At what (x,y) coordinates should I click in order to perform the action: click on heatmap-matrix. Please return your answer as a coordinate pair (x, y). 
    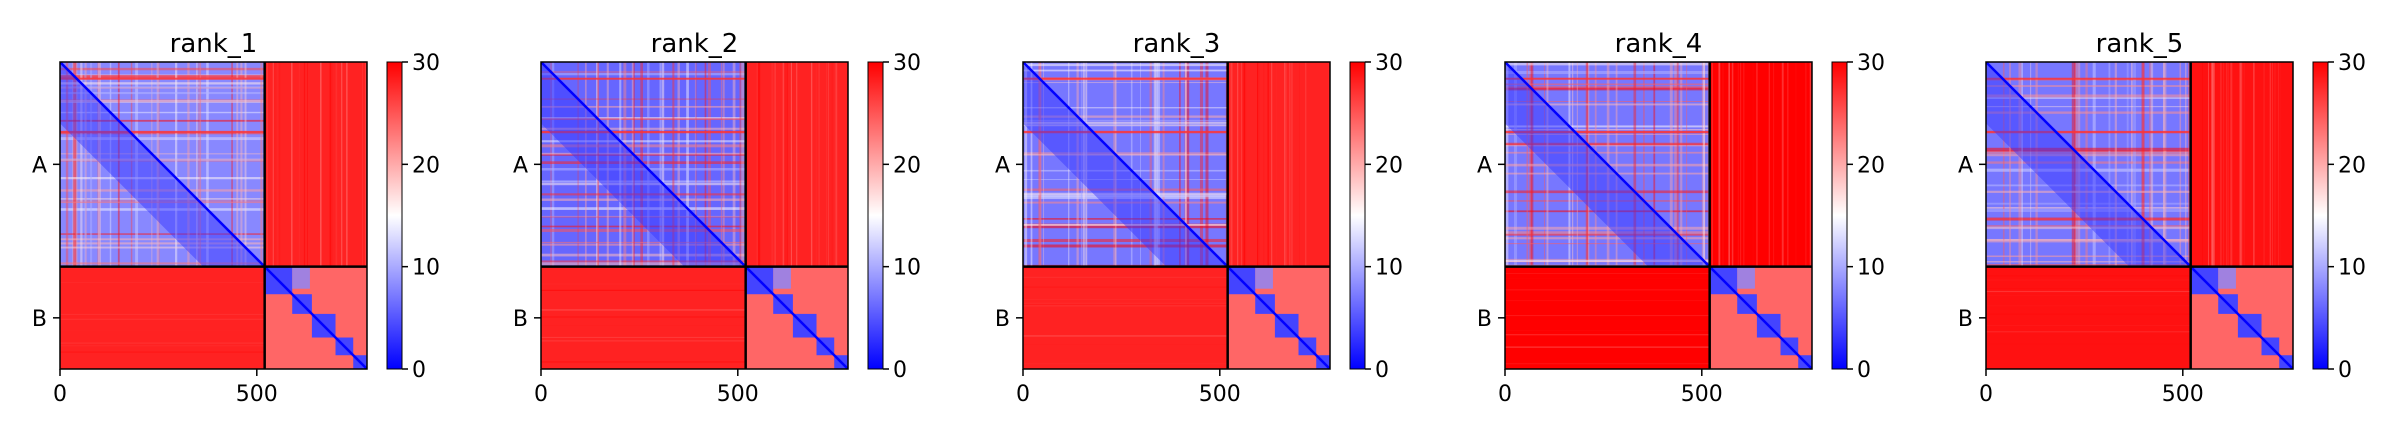
    Looking at the image, I should click on (213, 215).